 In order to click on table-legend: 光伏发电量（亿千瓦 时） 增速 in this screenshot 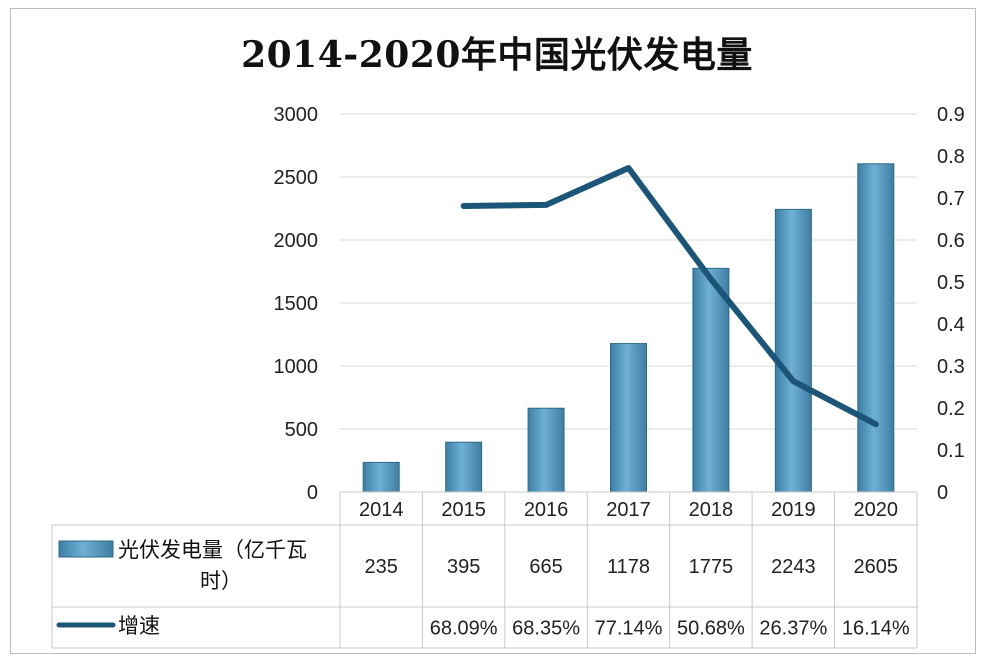, I will do `click(183, 588)`.